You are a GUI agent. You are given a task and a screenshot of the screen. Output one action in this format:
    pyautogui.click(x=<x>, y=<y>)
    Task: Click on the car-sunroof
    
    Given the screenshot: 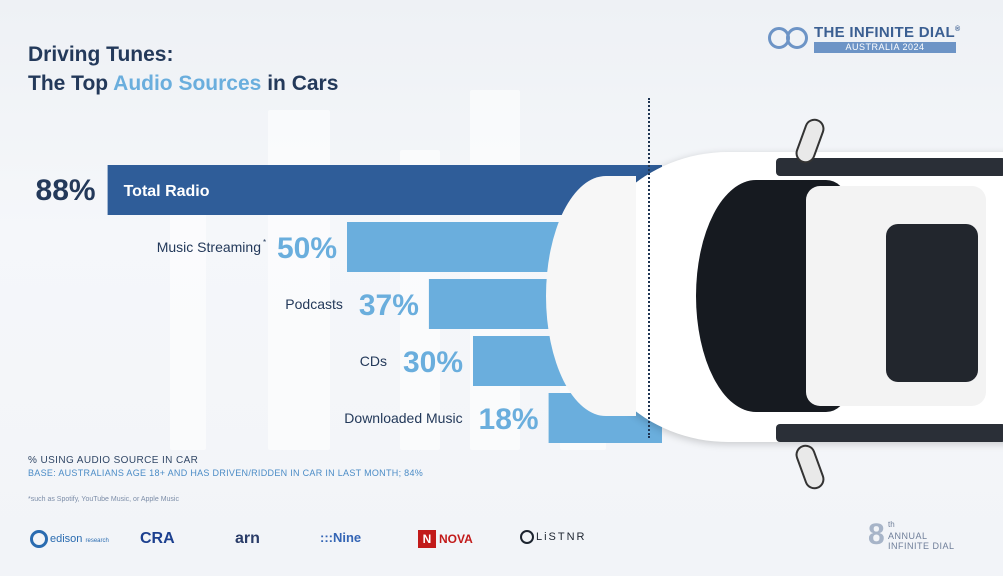 What is the action you would take?
    pyautogui.click(x=932, y=303)
    